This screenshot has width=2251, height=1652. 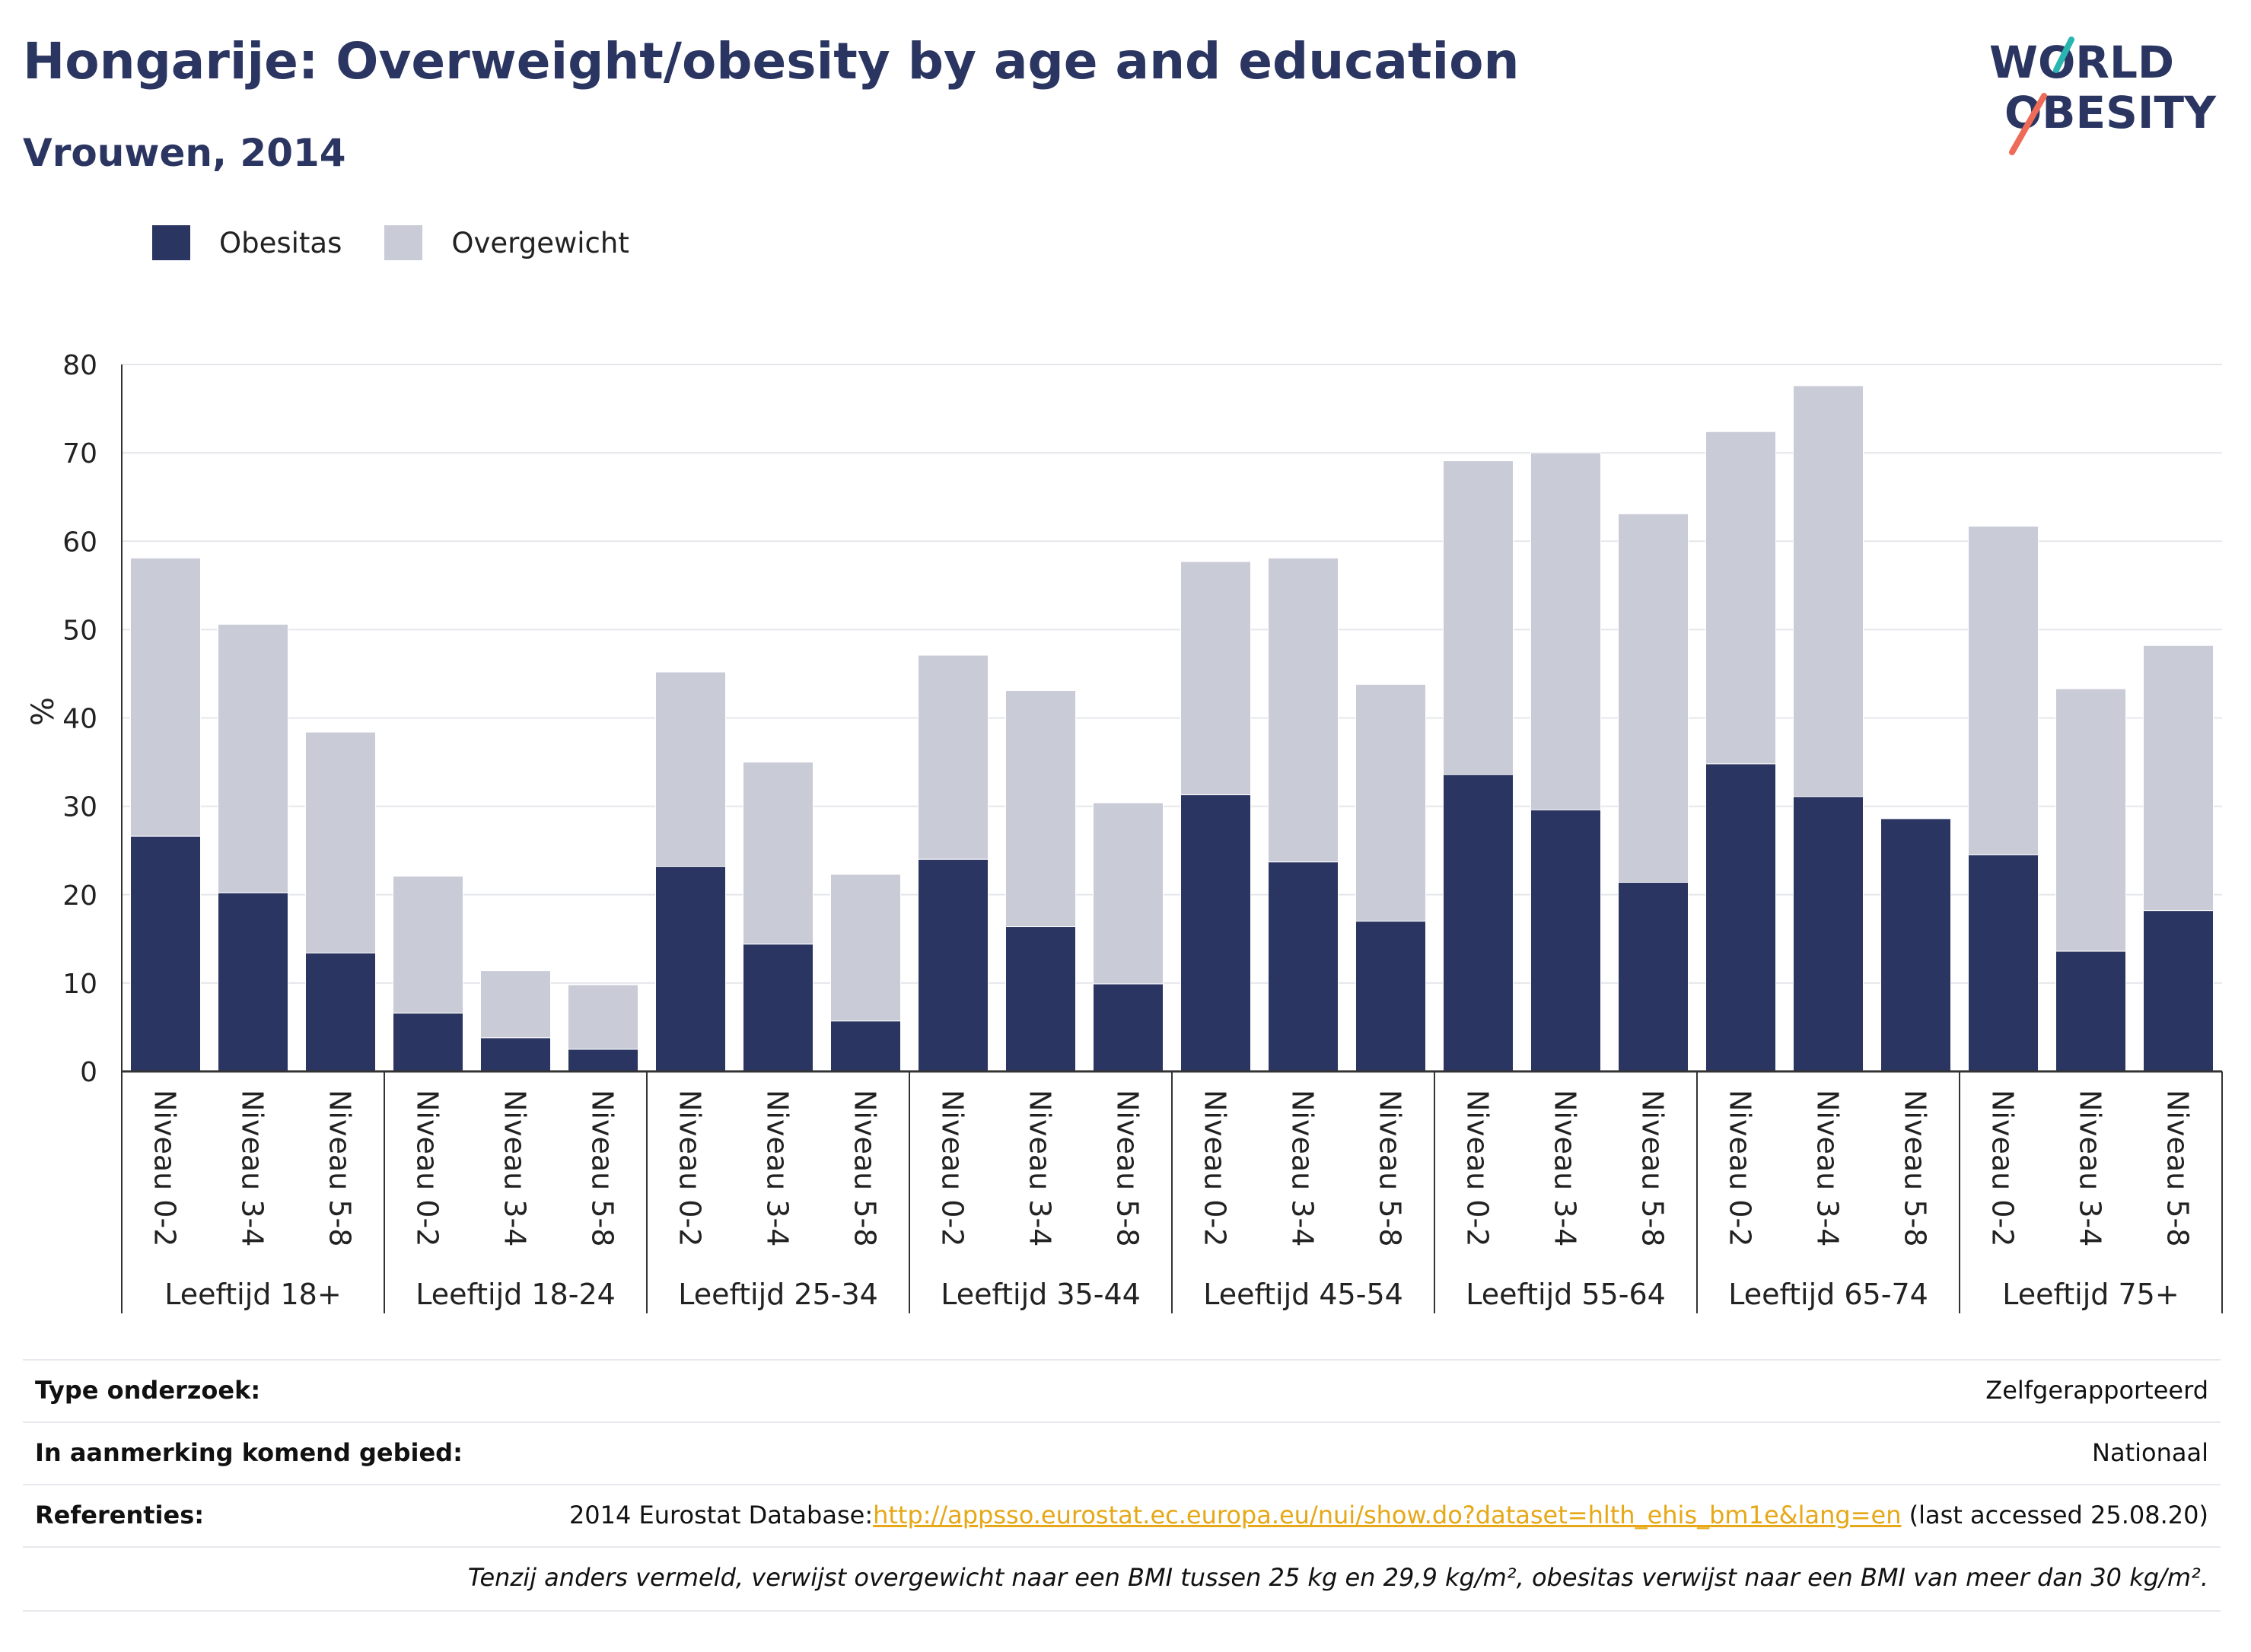 What do you see at coordinates (79, 365) in the screenshot?
I see `y-tick-label: 80` at bounding box center [79, 365].